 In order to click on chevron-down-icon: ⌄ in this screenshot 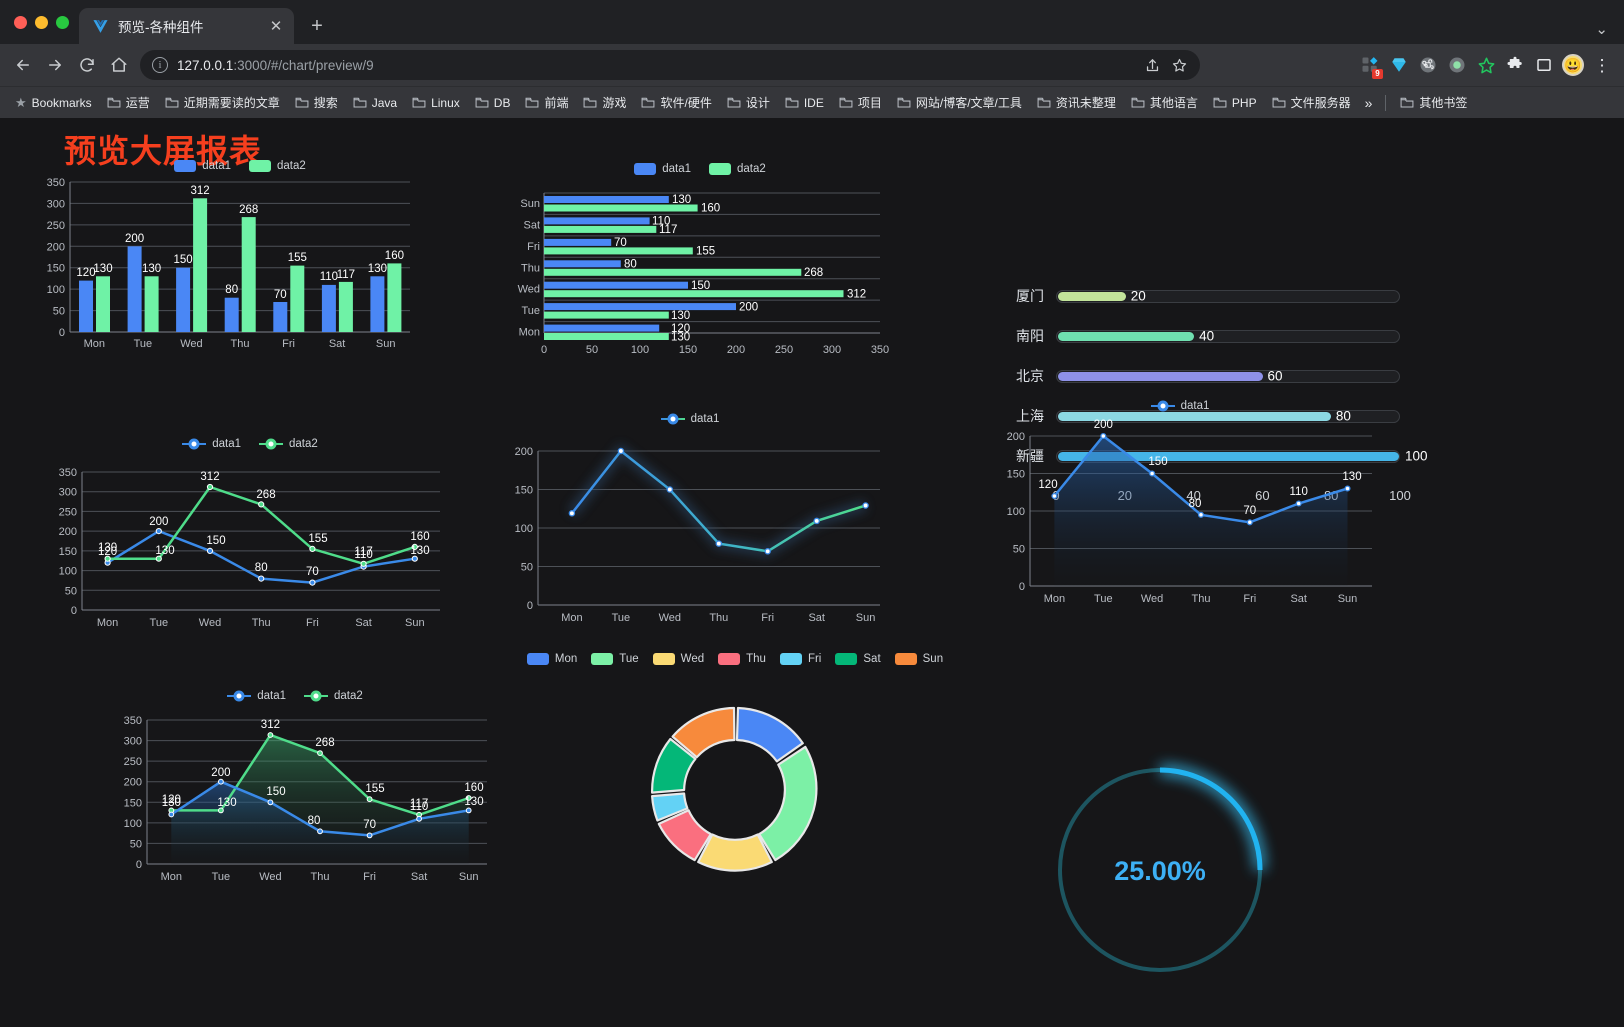, I will do `click(1601, 29)`.